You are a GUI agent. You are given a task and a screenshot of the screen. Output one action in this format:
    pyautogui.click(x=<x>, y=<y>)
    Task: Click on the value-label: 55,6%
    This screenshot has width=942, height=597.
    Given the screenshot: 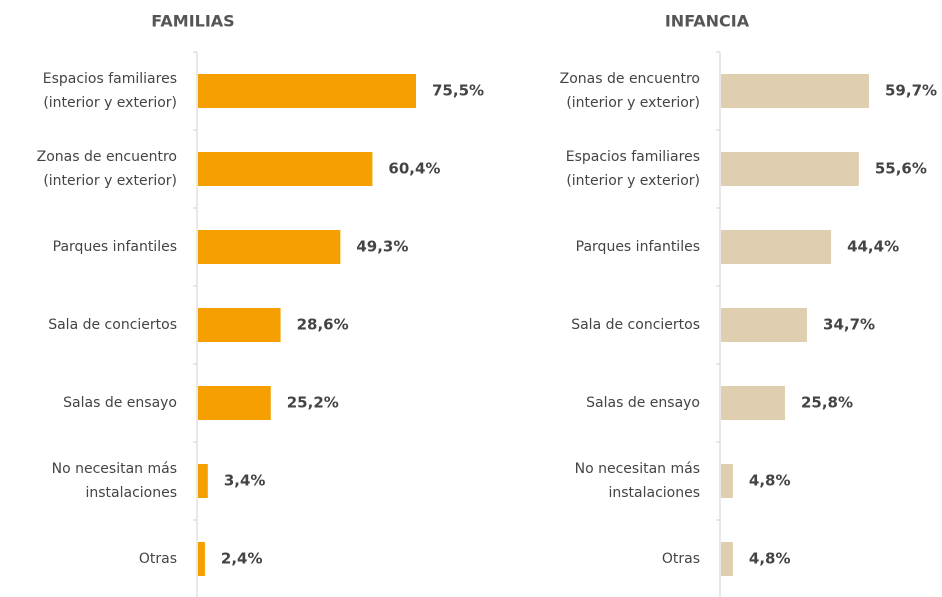 What is the action you would take?
    pyautogui.click(x=901, y=169)
    